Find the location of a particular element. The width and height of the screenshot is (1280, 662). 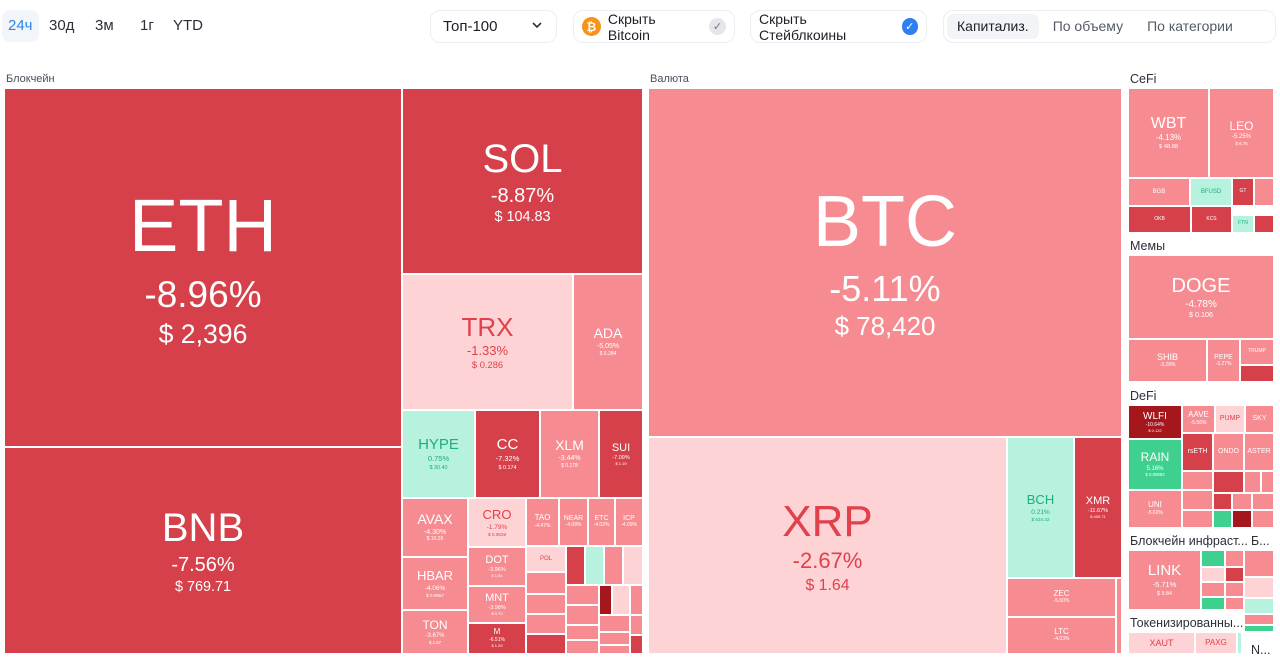

tile-cro: CRO -1.79% $ 0.0838 is located at coordinates (497, 522).